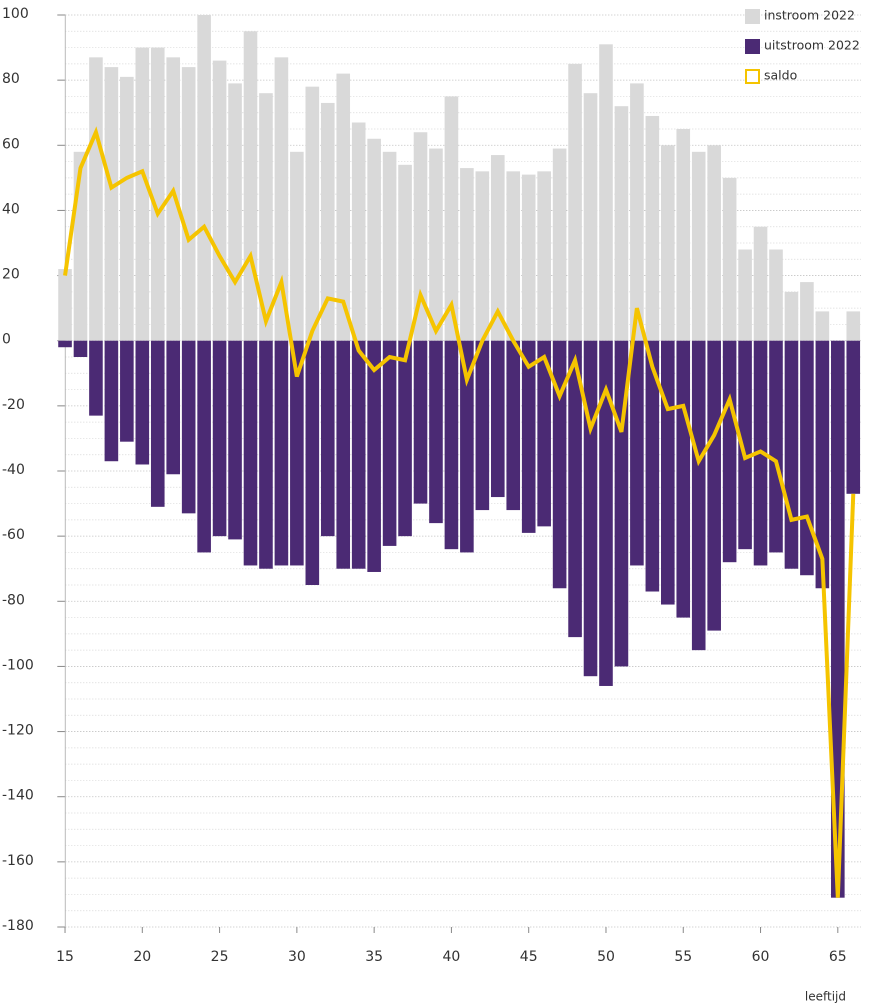  Describe the element at coordinates (452, 957) in the screenshot. I see `x-tick-label: 40` at that location.